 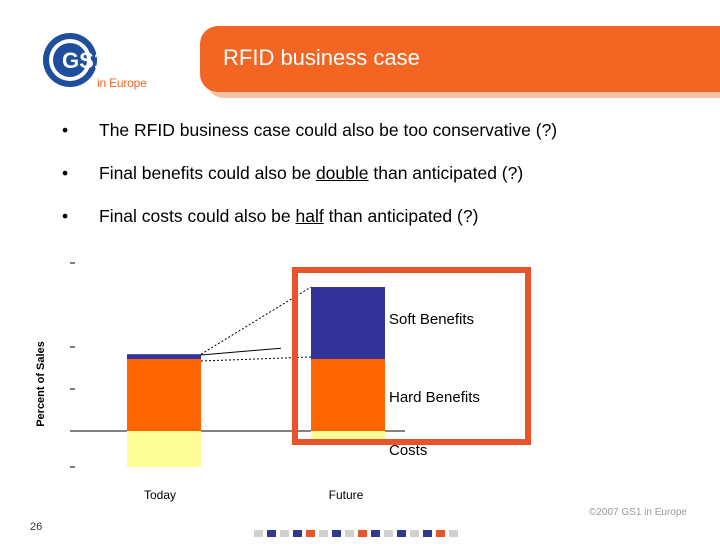 I want to click on bar-hard-benefits-today, so click(x=164, y=395).